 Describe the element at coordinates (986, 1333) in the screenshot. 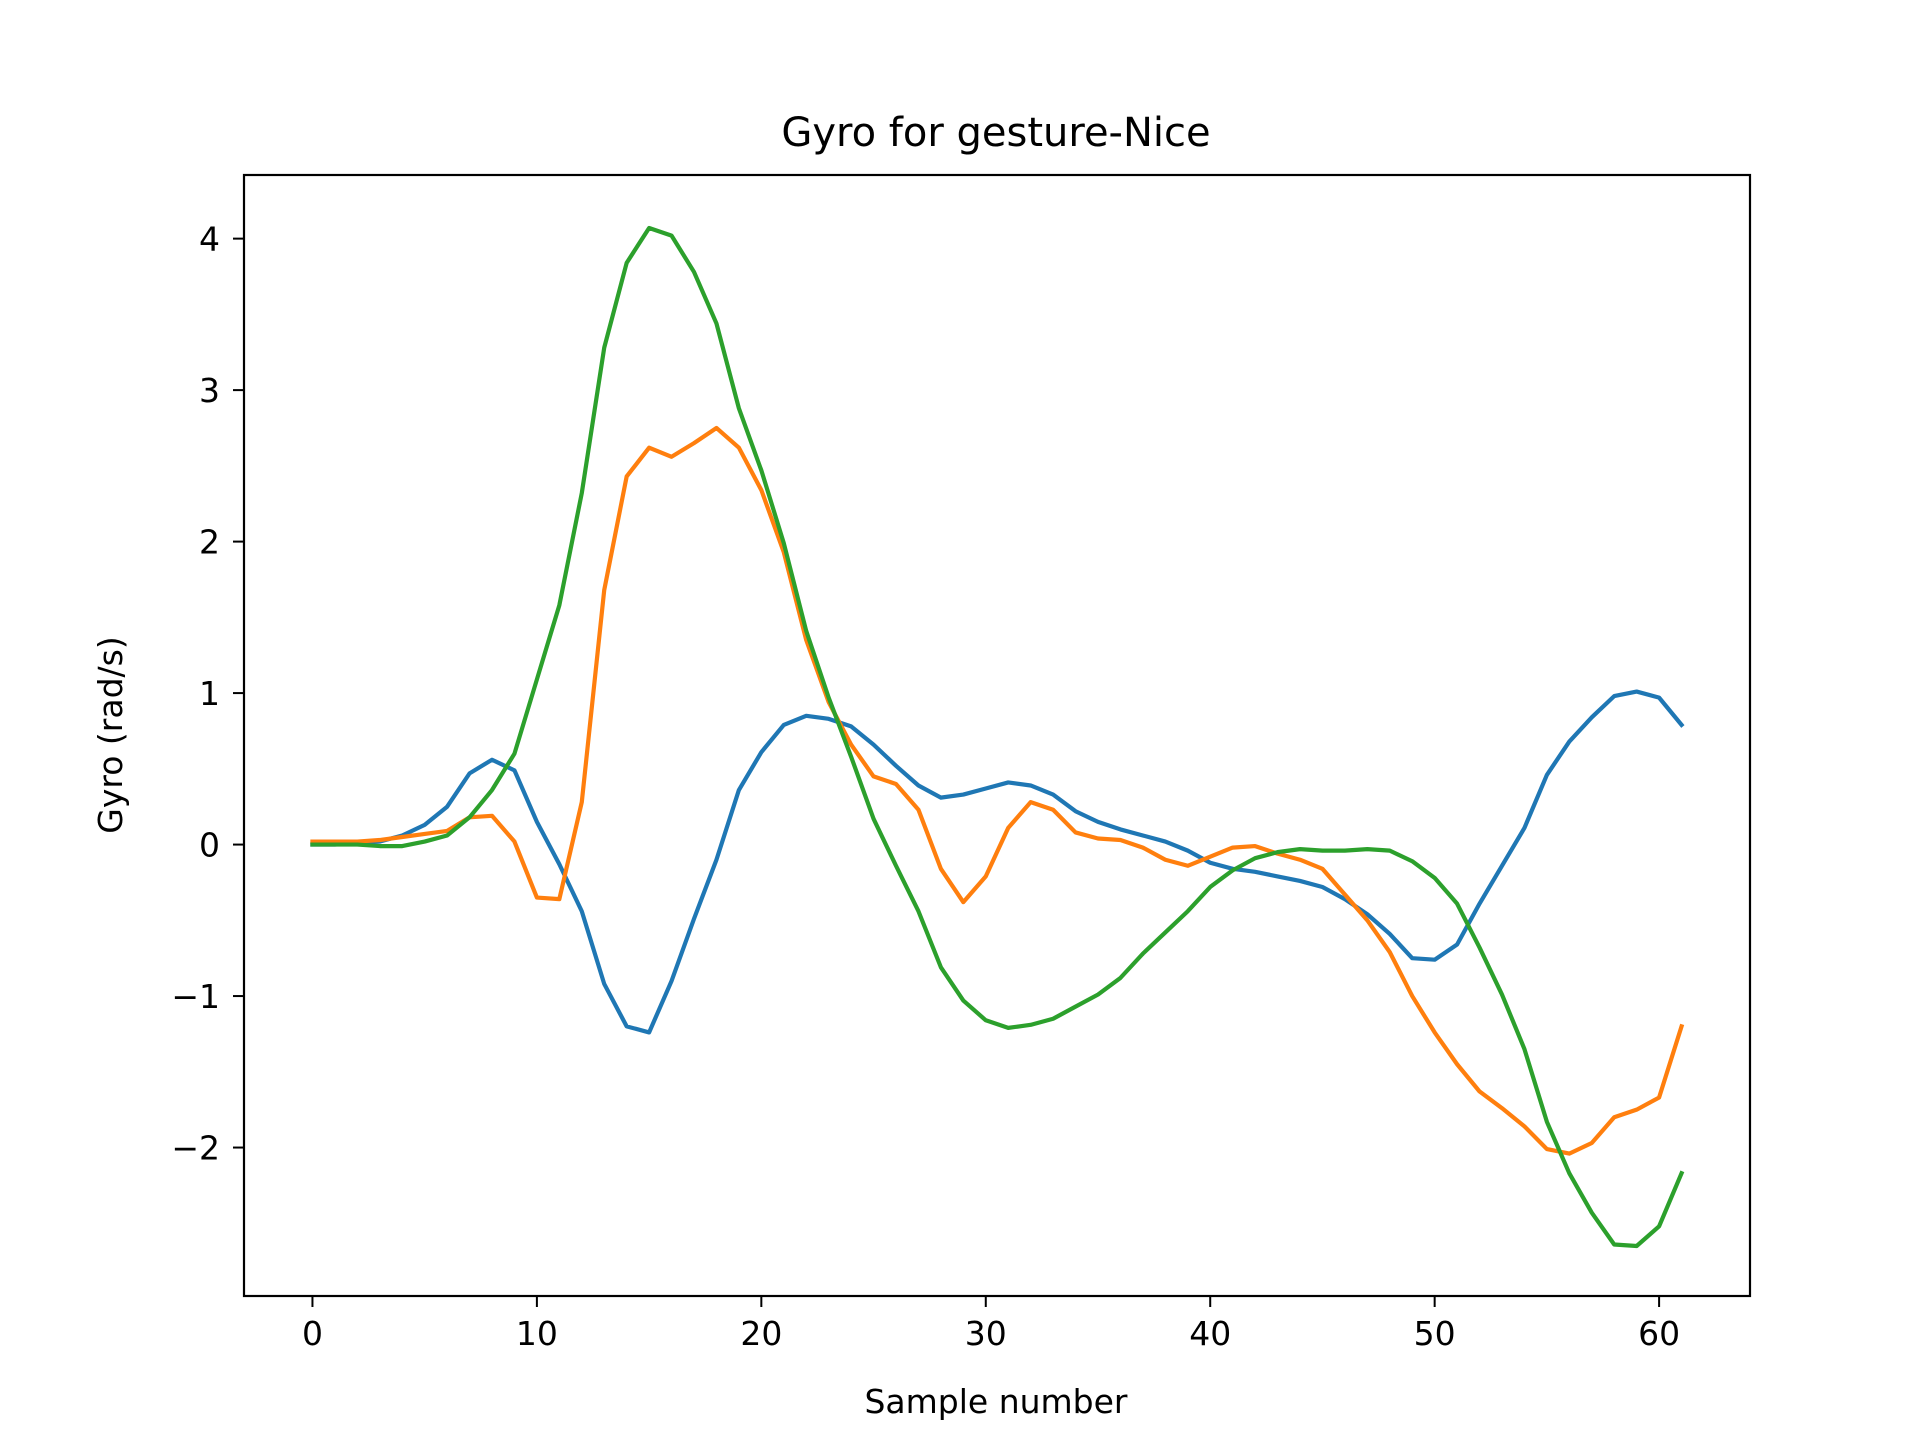

I see `x-tick-label: 30` at that location.